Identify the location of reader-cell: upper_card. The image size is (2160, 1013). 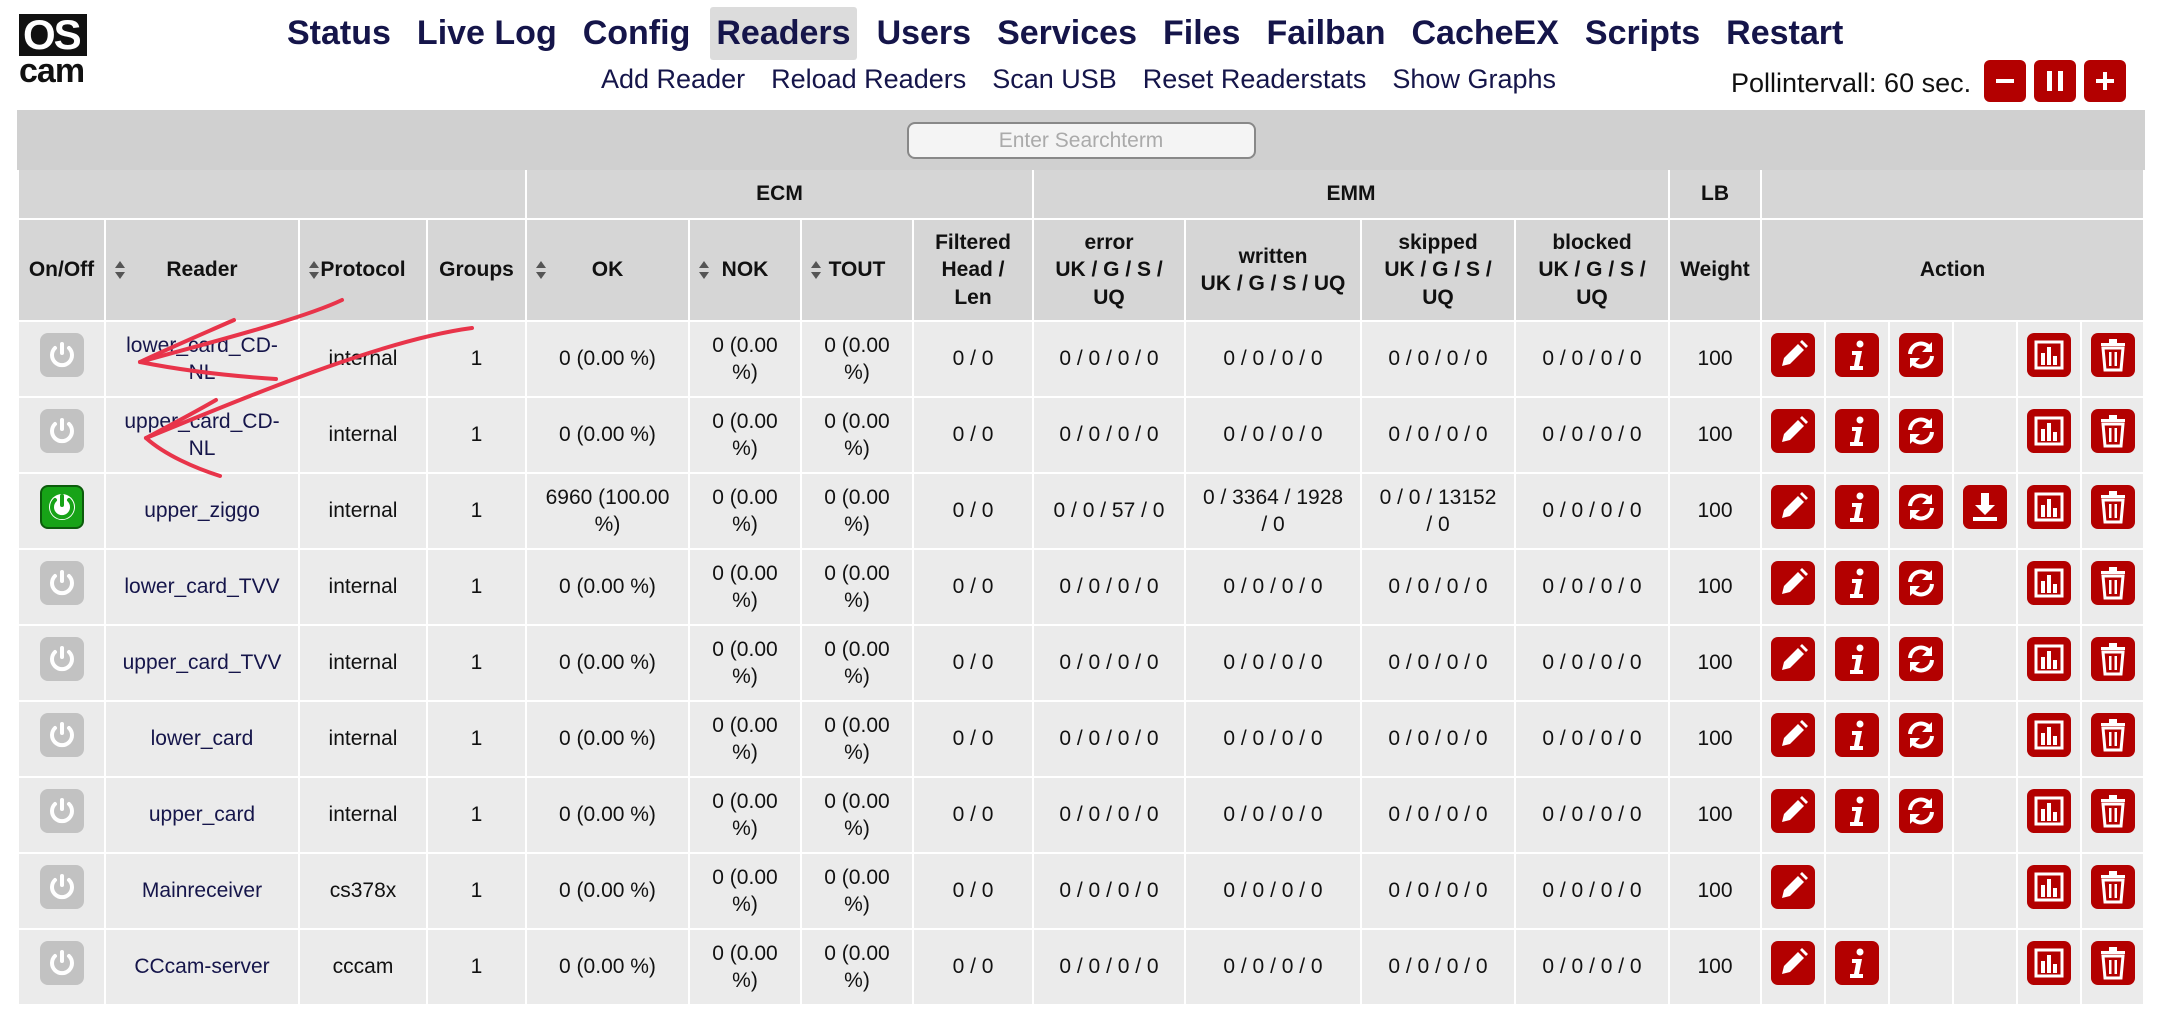
(202, 815).